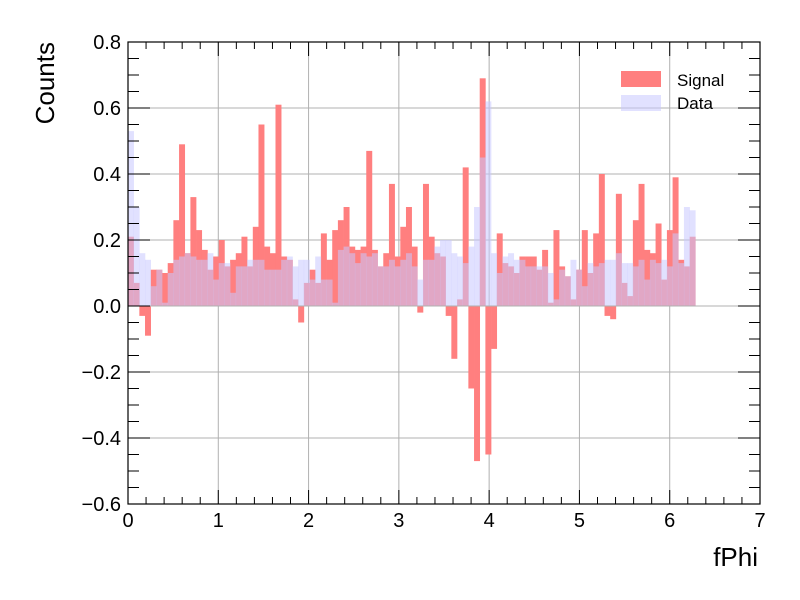 This screenshot has height=600, width=800. Describe the element at coordinates (759, 521) in the screenshot. I see `x-tick-label: 7` at that location.